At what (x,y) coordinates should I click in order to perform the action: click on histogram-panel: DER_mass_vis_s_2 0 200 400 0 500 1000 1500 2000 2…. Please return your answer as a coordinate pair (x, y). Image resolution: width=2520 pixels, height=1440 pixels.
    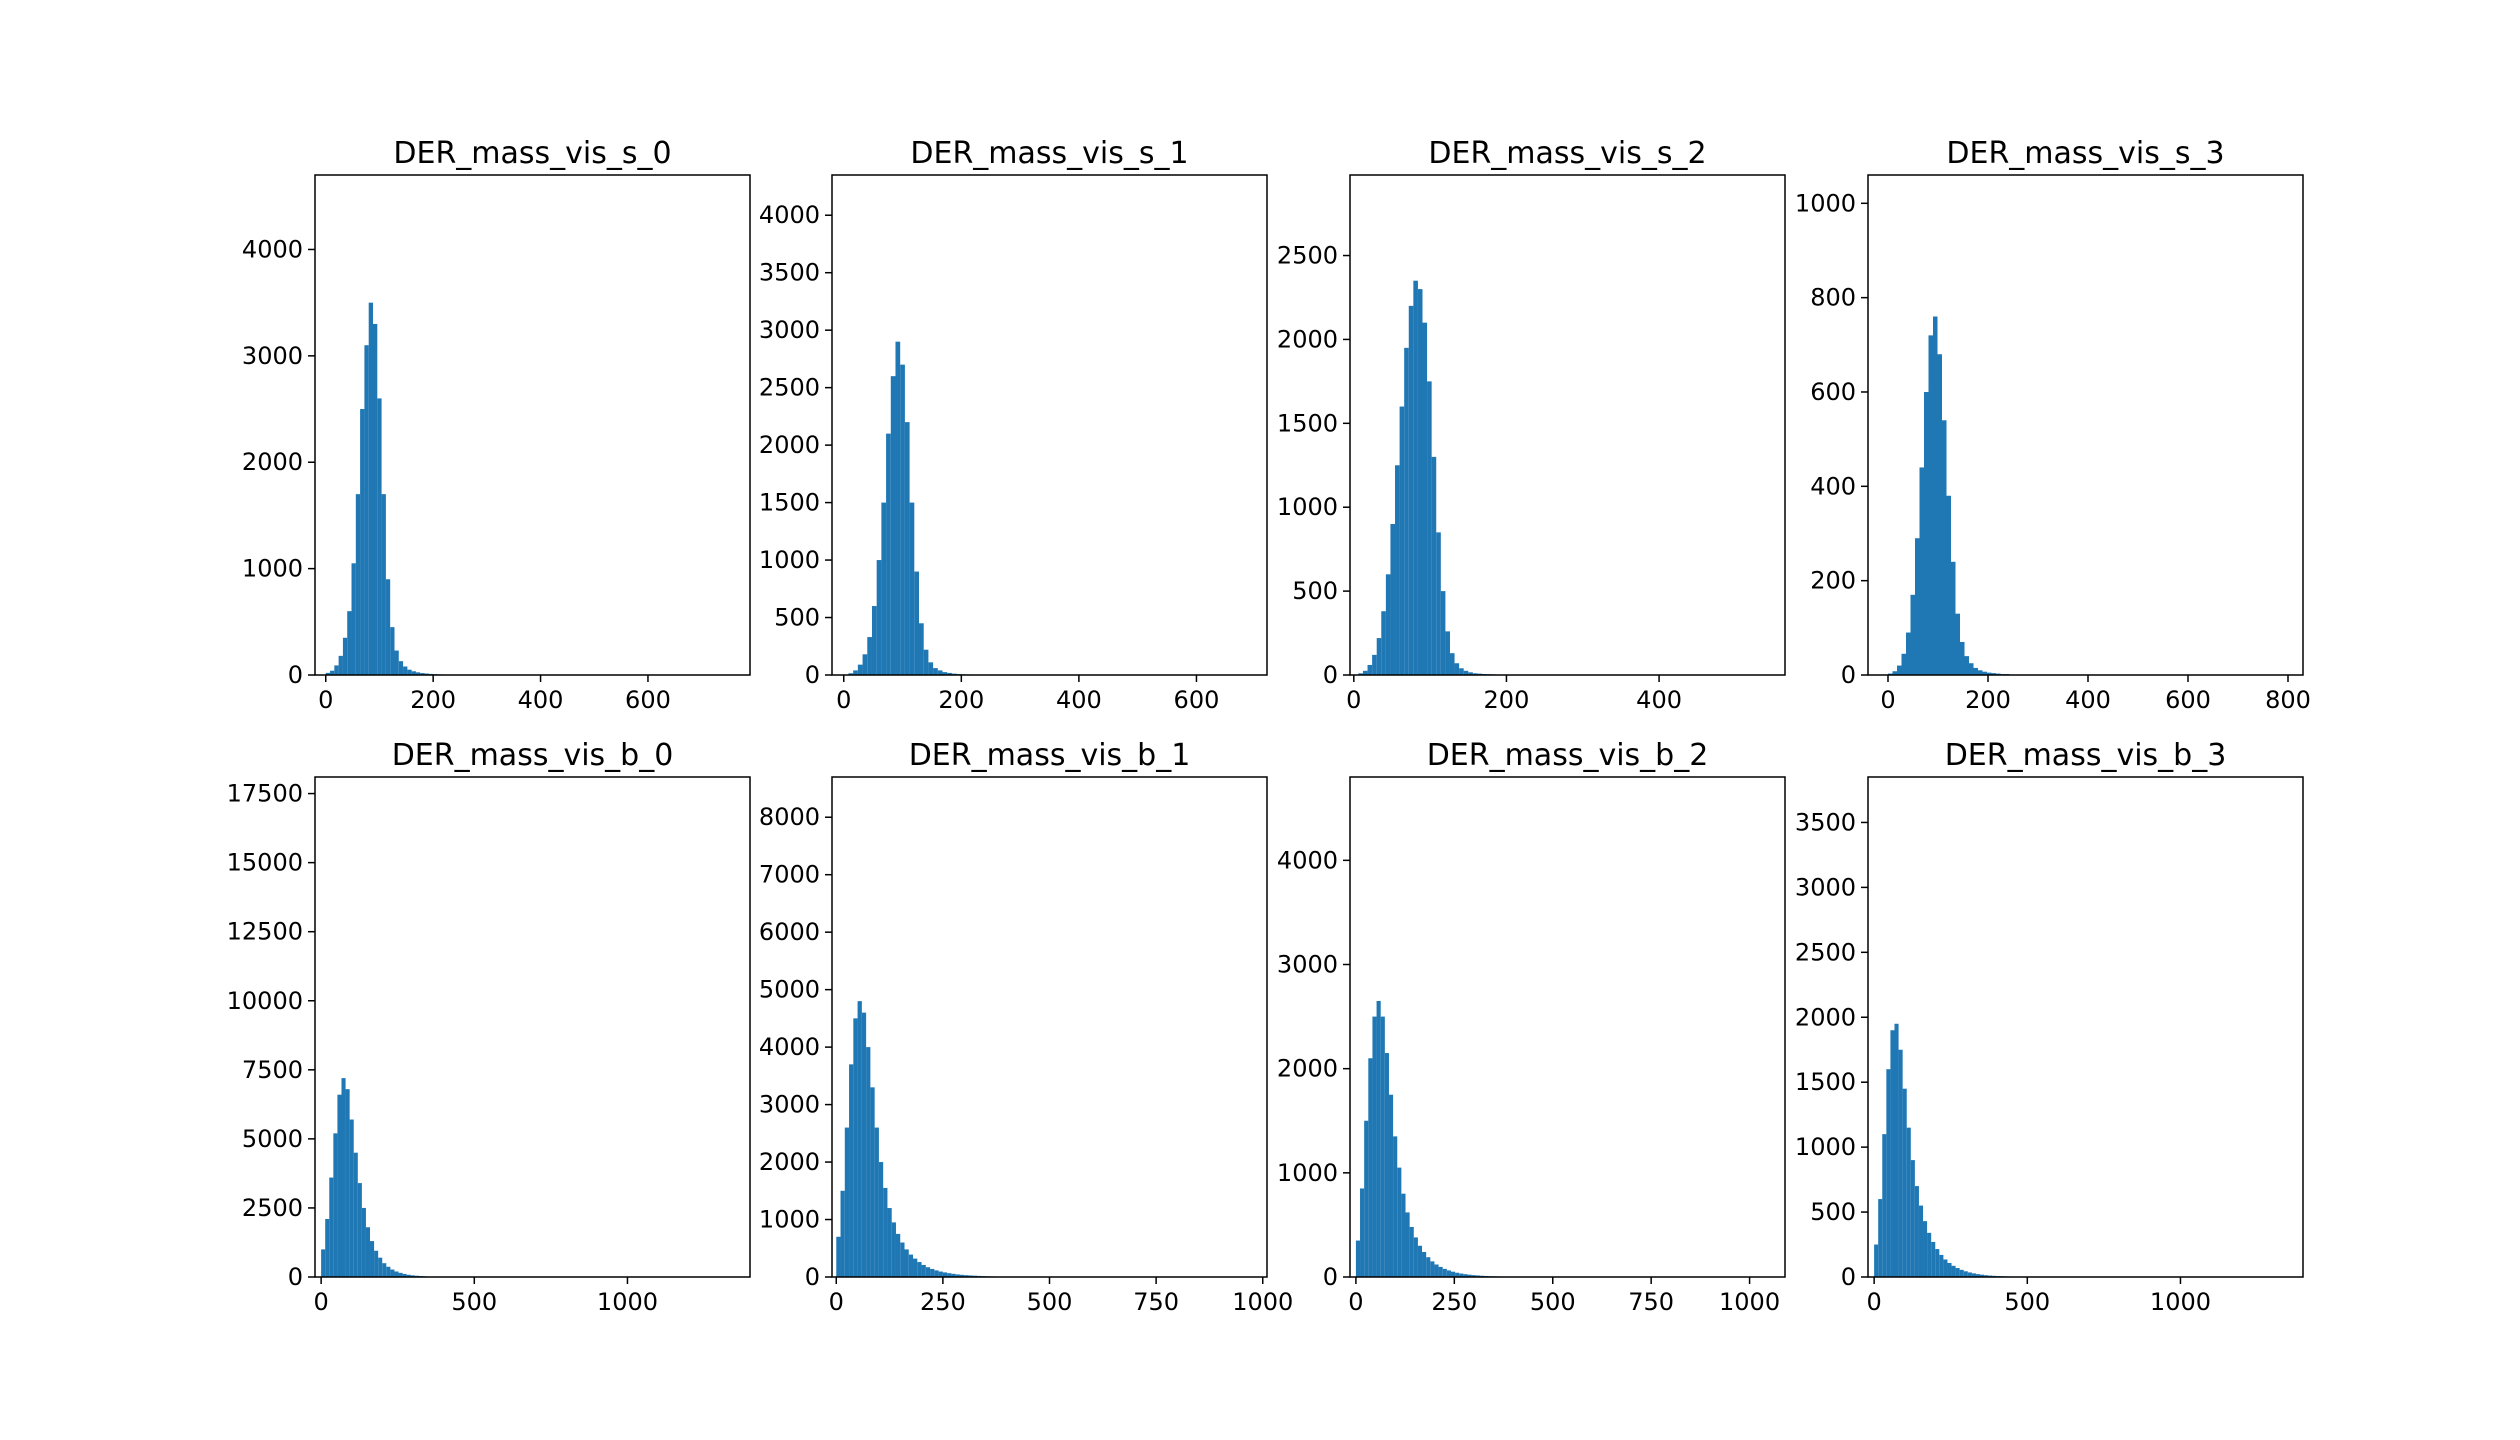
    Looking at the image, I should click on (1531, 425).